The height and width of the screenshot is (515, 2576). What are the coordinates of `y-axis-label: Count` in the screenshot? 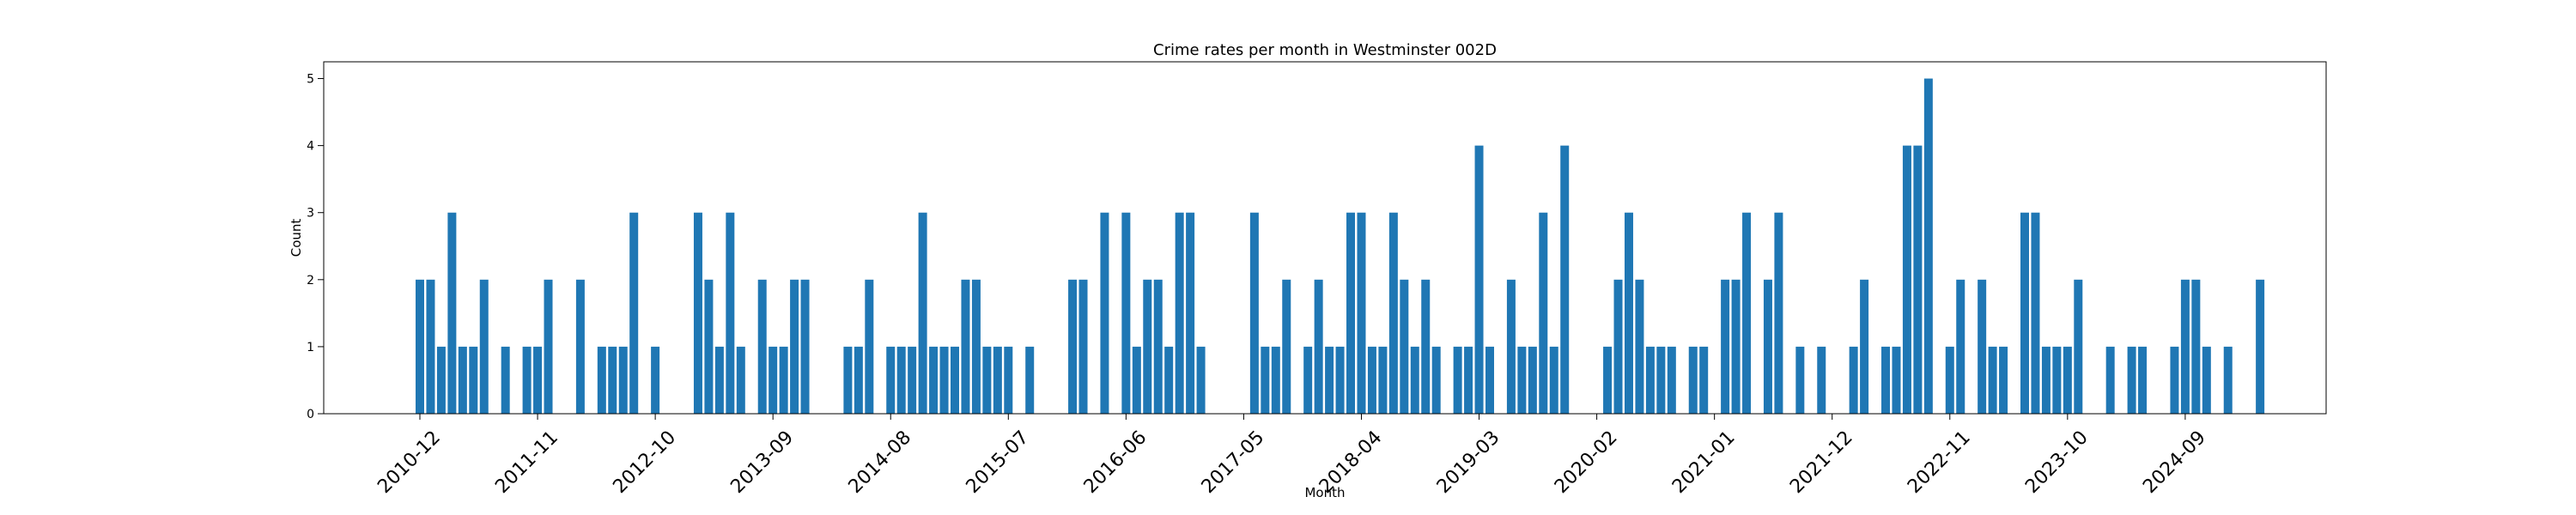 It's located at (296, 238).